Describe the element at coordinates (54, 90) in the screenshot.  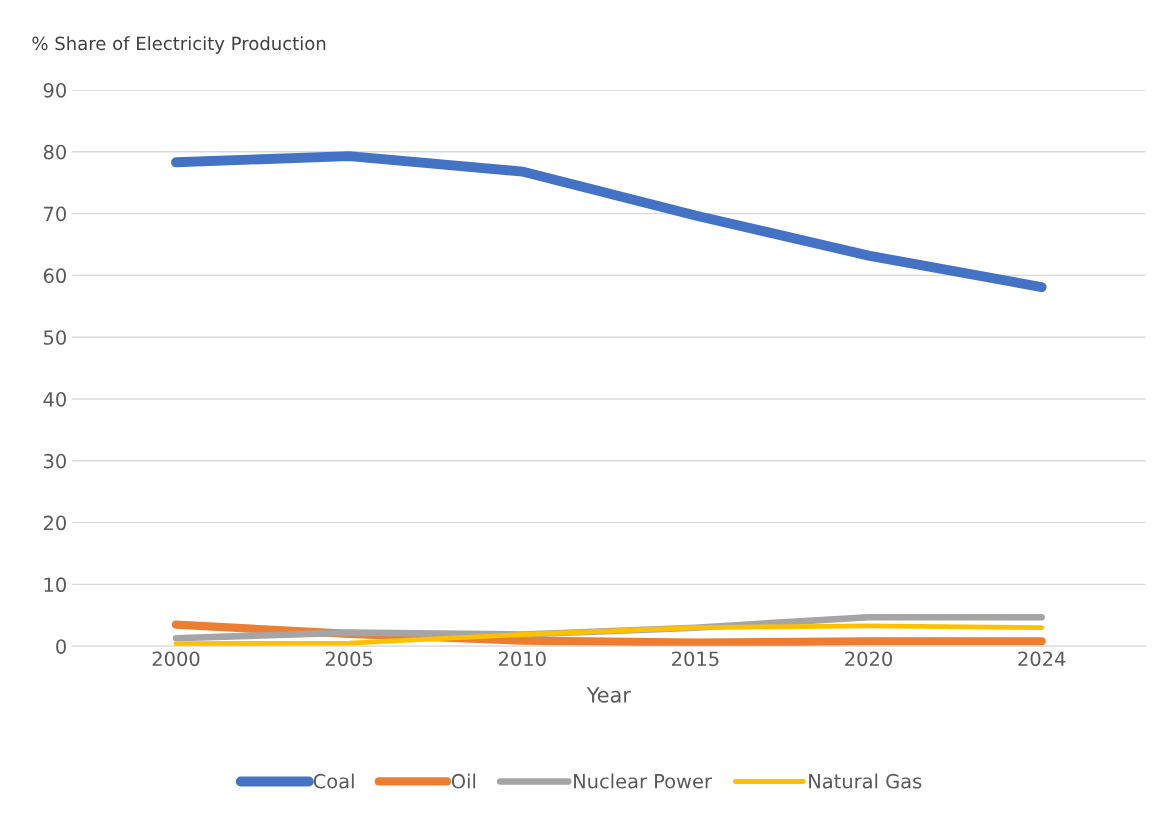
I see `y-tick-label: 90` at that location.